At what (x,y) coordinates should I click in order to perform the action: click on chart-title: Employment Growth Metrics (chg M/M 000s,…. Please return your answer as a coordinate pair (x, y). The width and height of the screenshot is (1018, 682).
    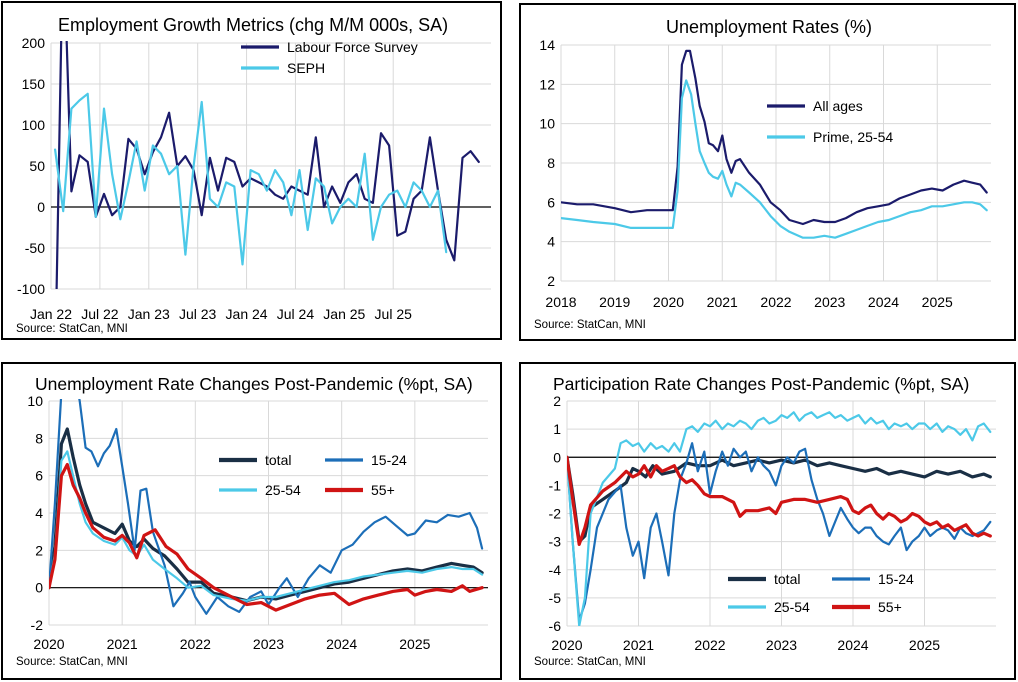
    Looking at the image, I should click on (253, 25).